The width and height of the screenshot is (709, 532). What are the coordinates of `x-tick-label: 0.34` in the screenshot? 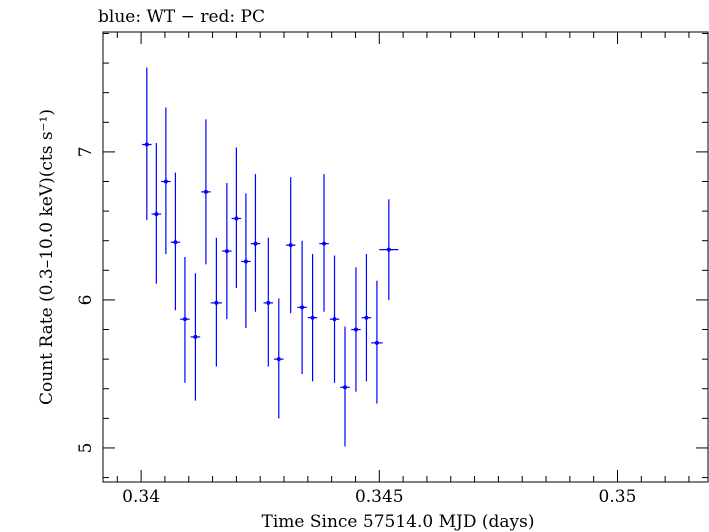 It's located at (141, 497).